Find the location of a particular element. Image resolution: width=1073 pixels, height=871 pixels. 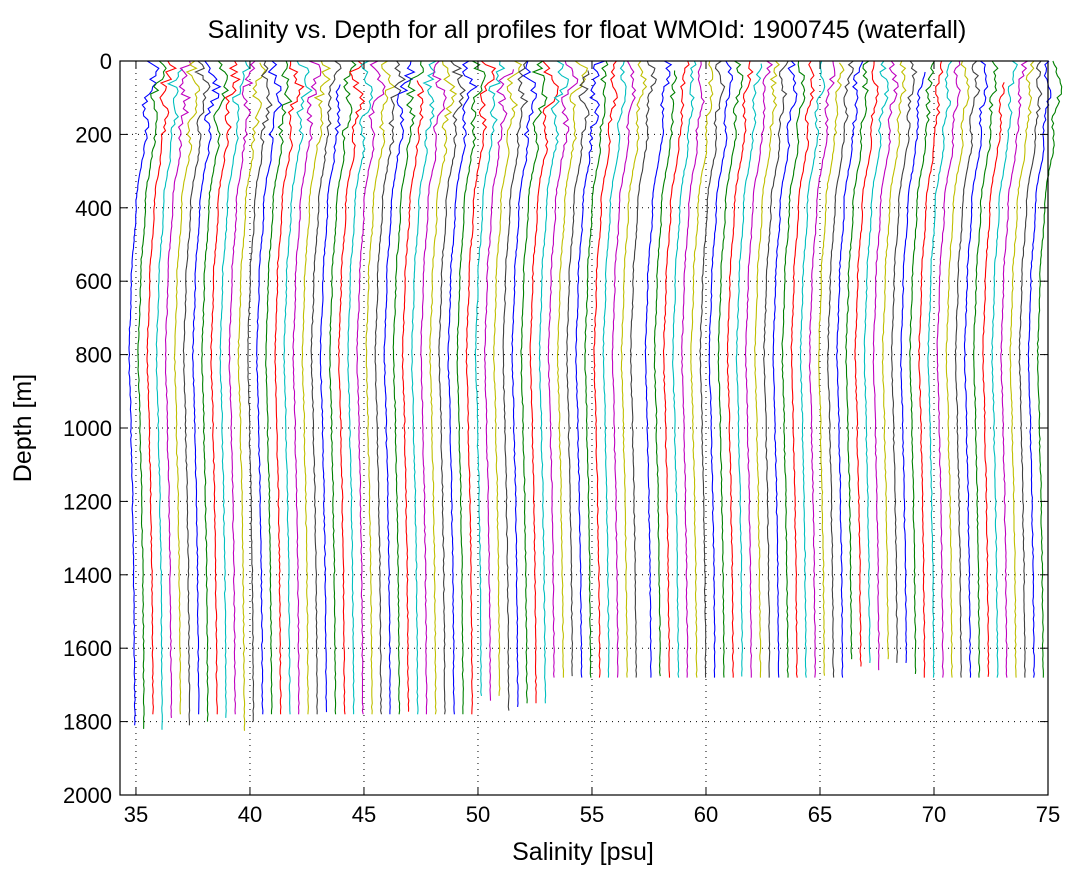

y-tick-label: 0 is located at coordinates (106, 61).